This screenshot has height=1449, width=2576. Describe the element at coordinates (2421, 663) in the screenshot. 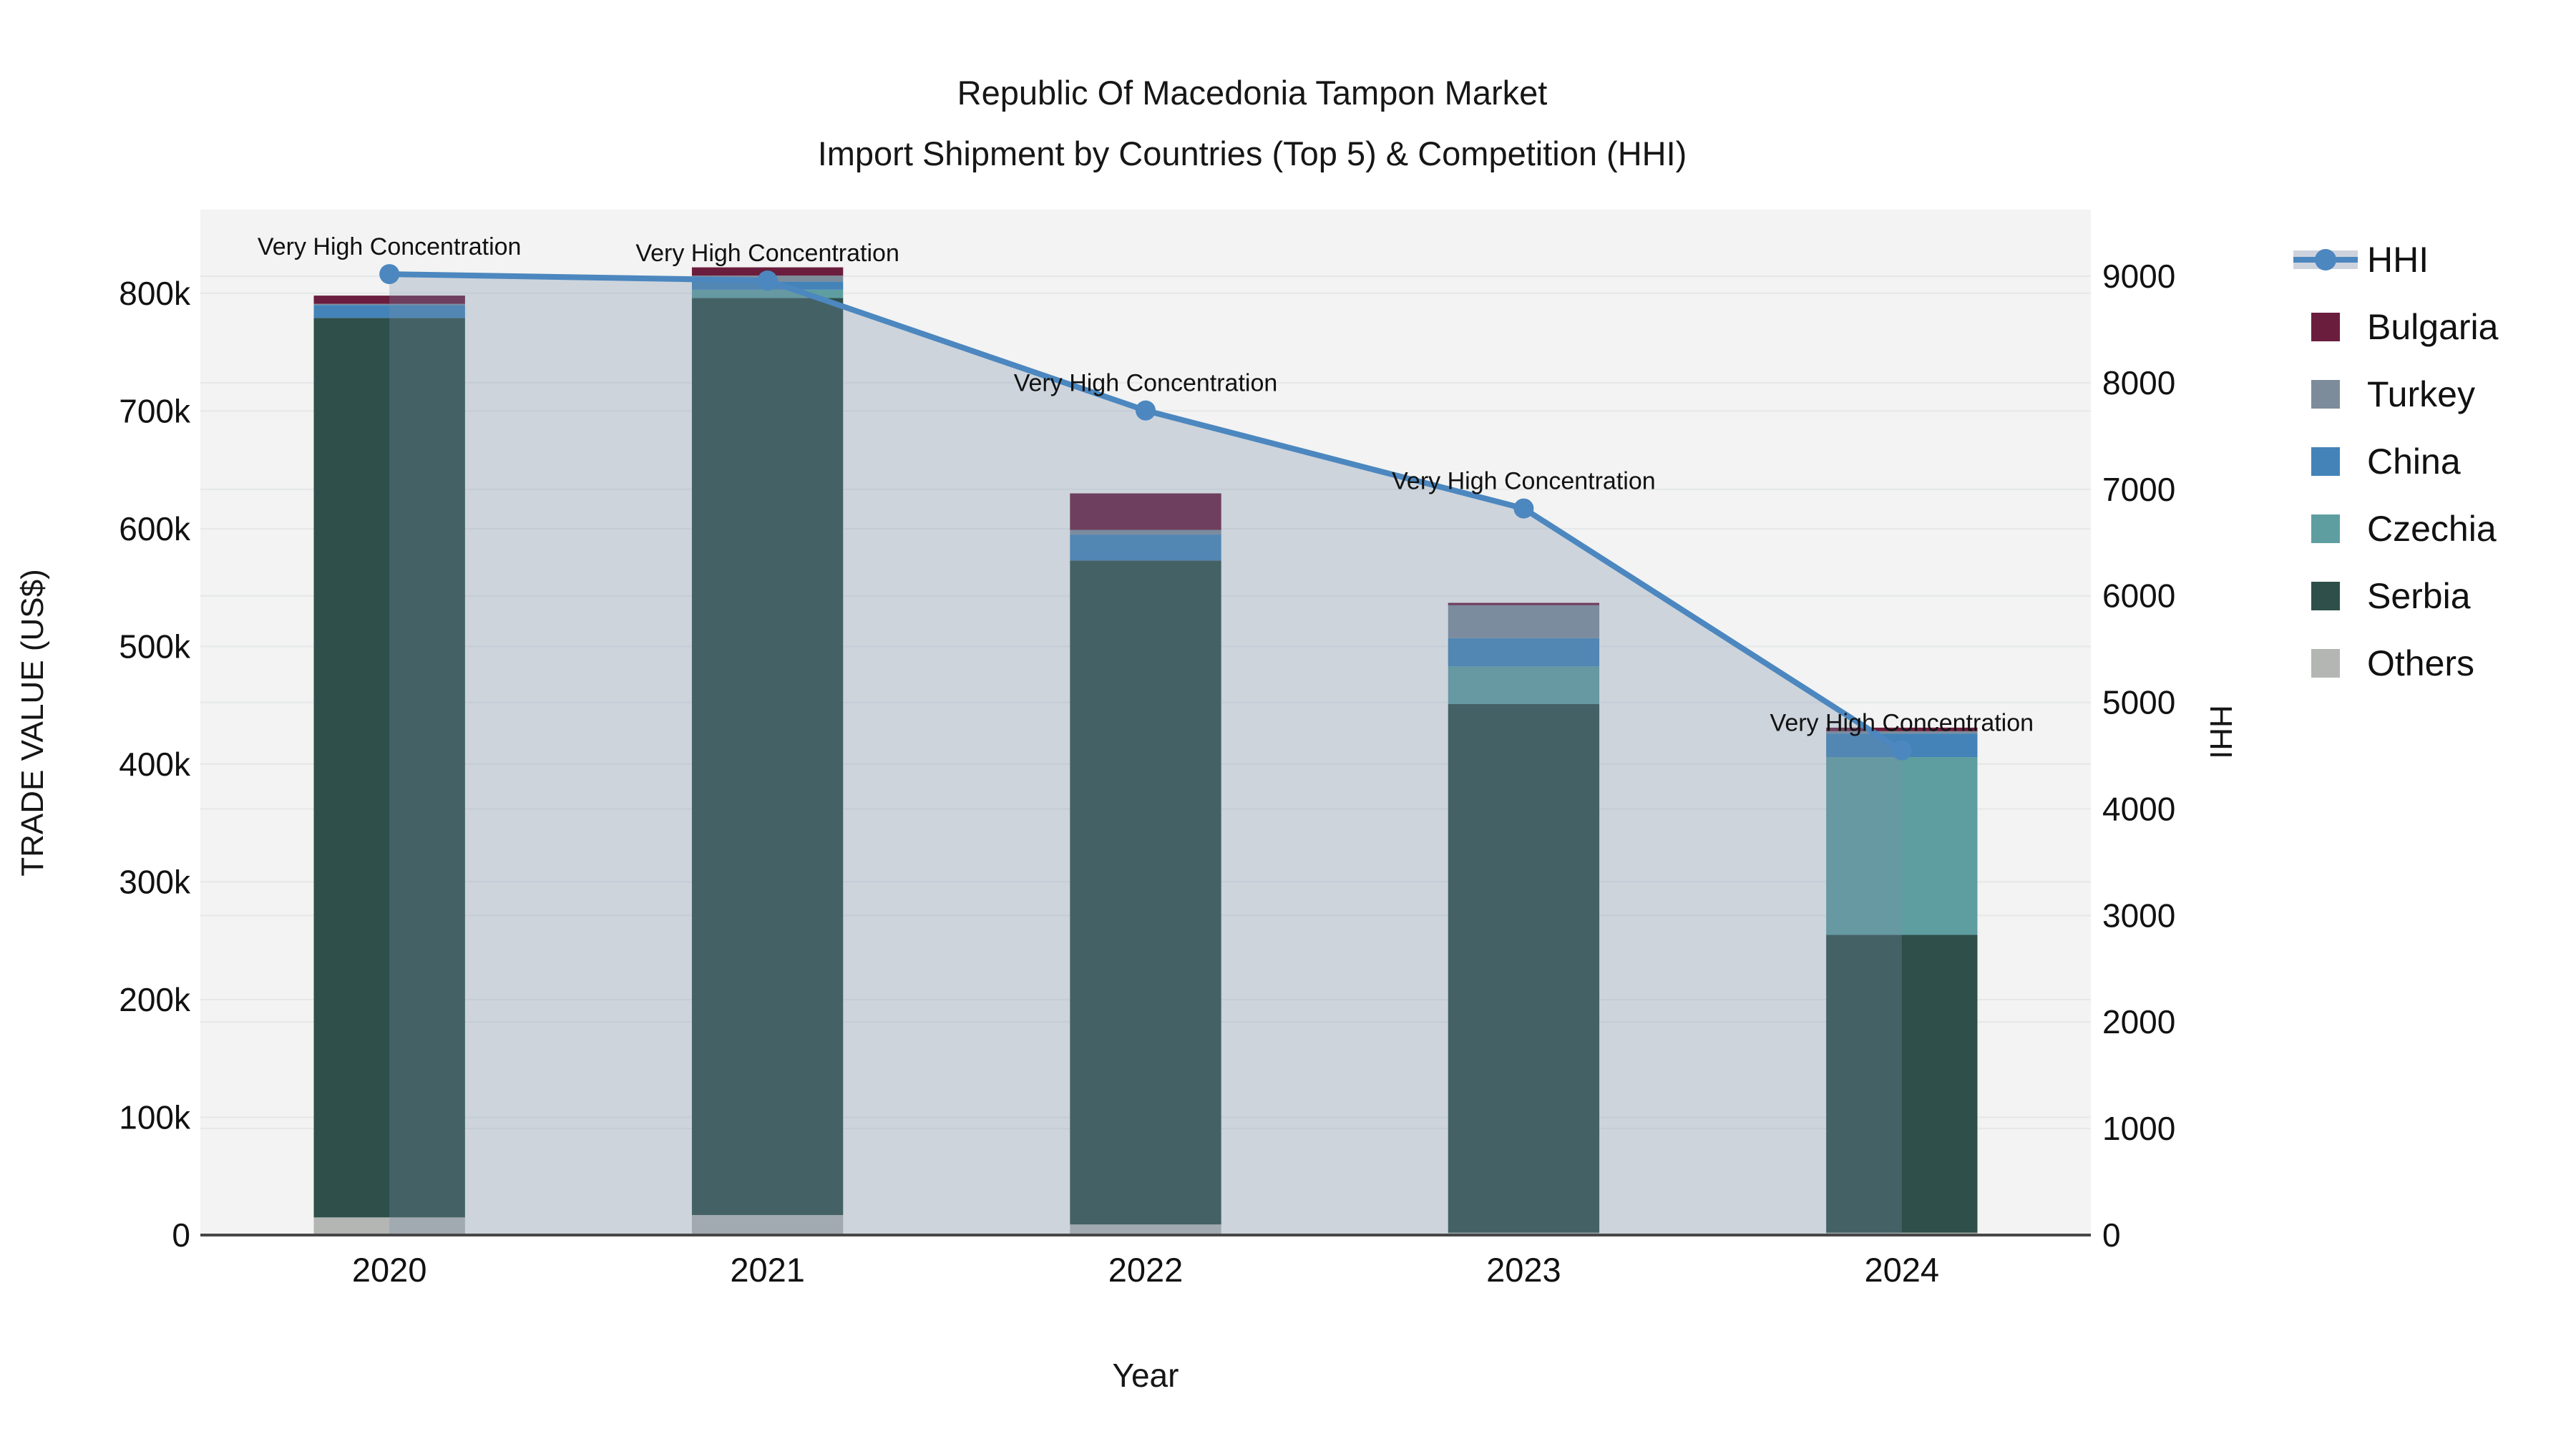

I see `legend-label: Others` at that location.